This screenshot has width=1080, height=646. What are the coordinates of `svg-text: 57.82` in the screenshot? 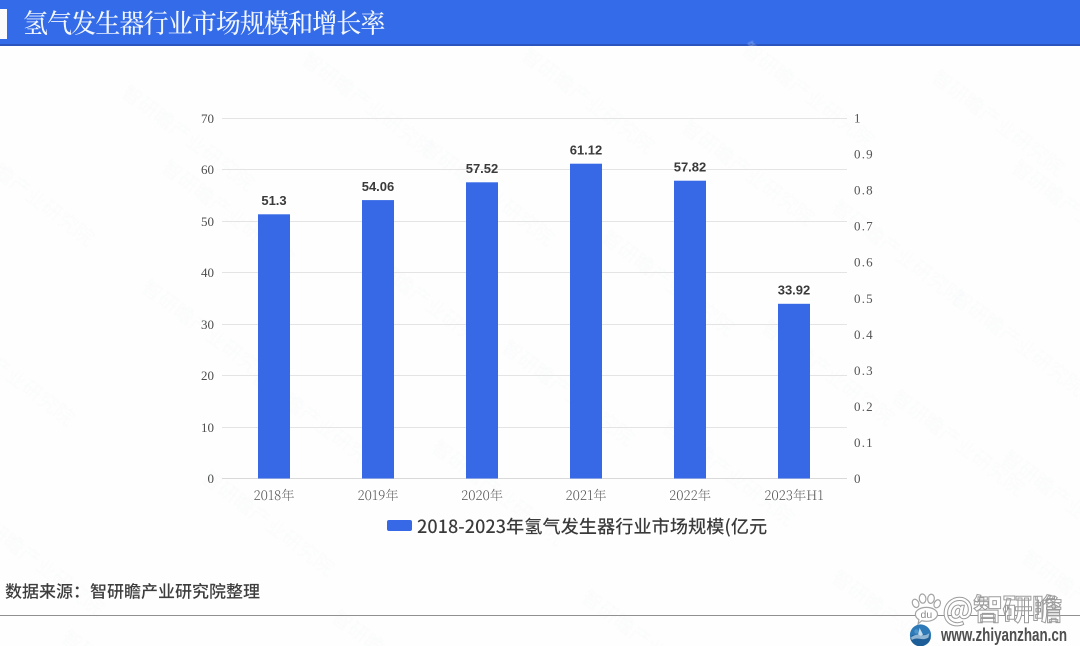 It's located at (690, 167).